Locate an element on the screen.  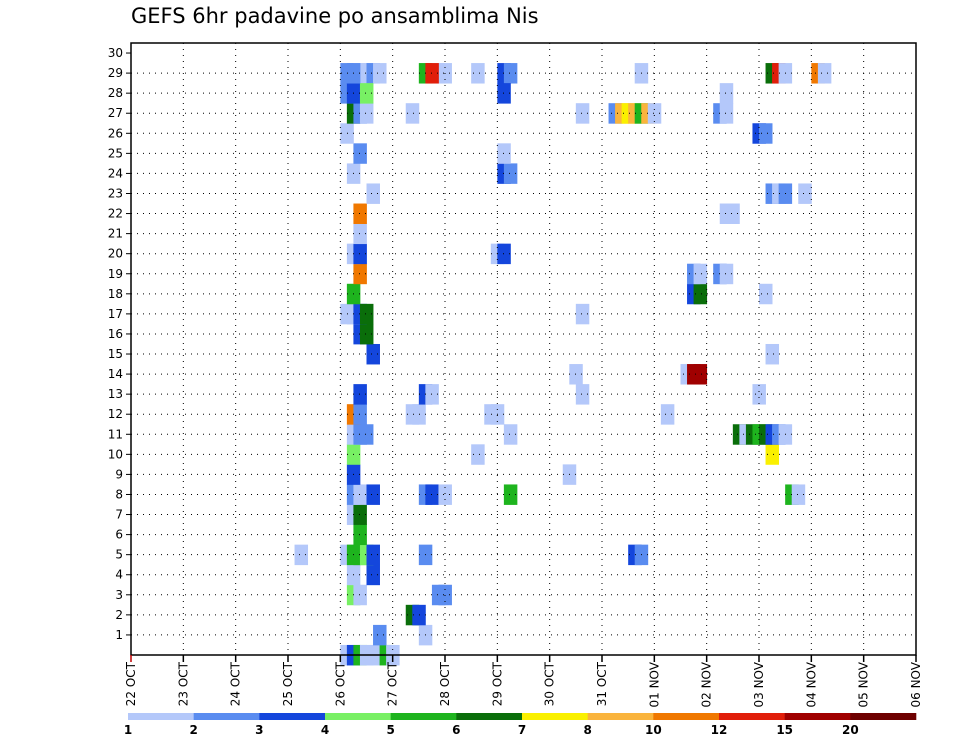
legend-label: 12 is located at coordinates (719, 730).